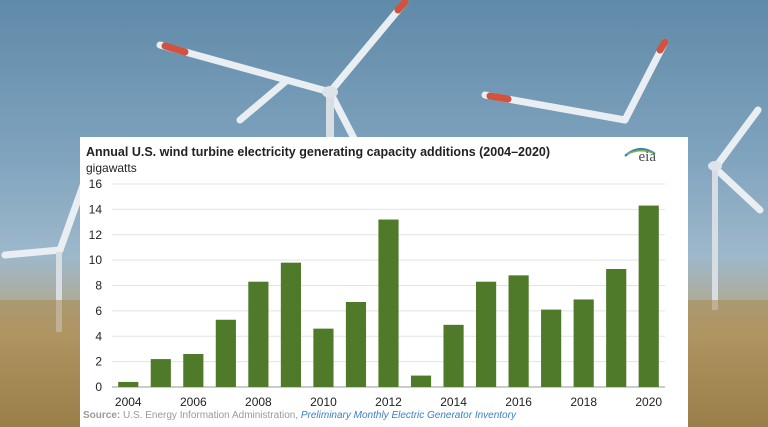 This screenshot has width=768, height=427. Describe the element at coordinates (258, 402) in the screenshot. I see `x-tick-label: 2008` at that location.